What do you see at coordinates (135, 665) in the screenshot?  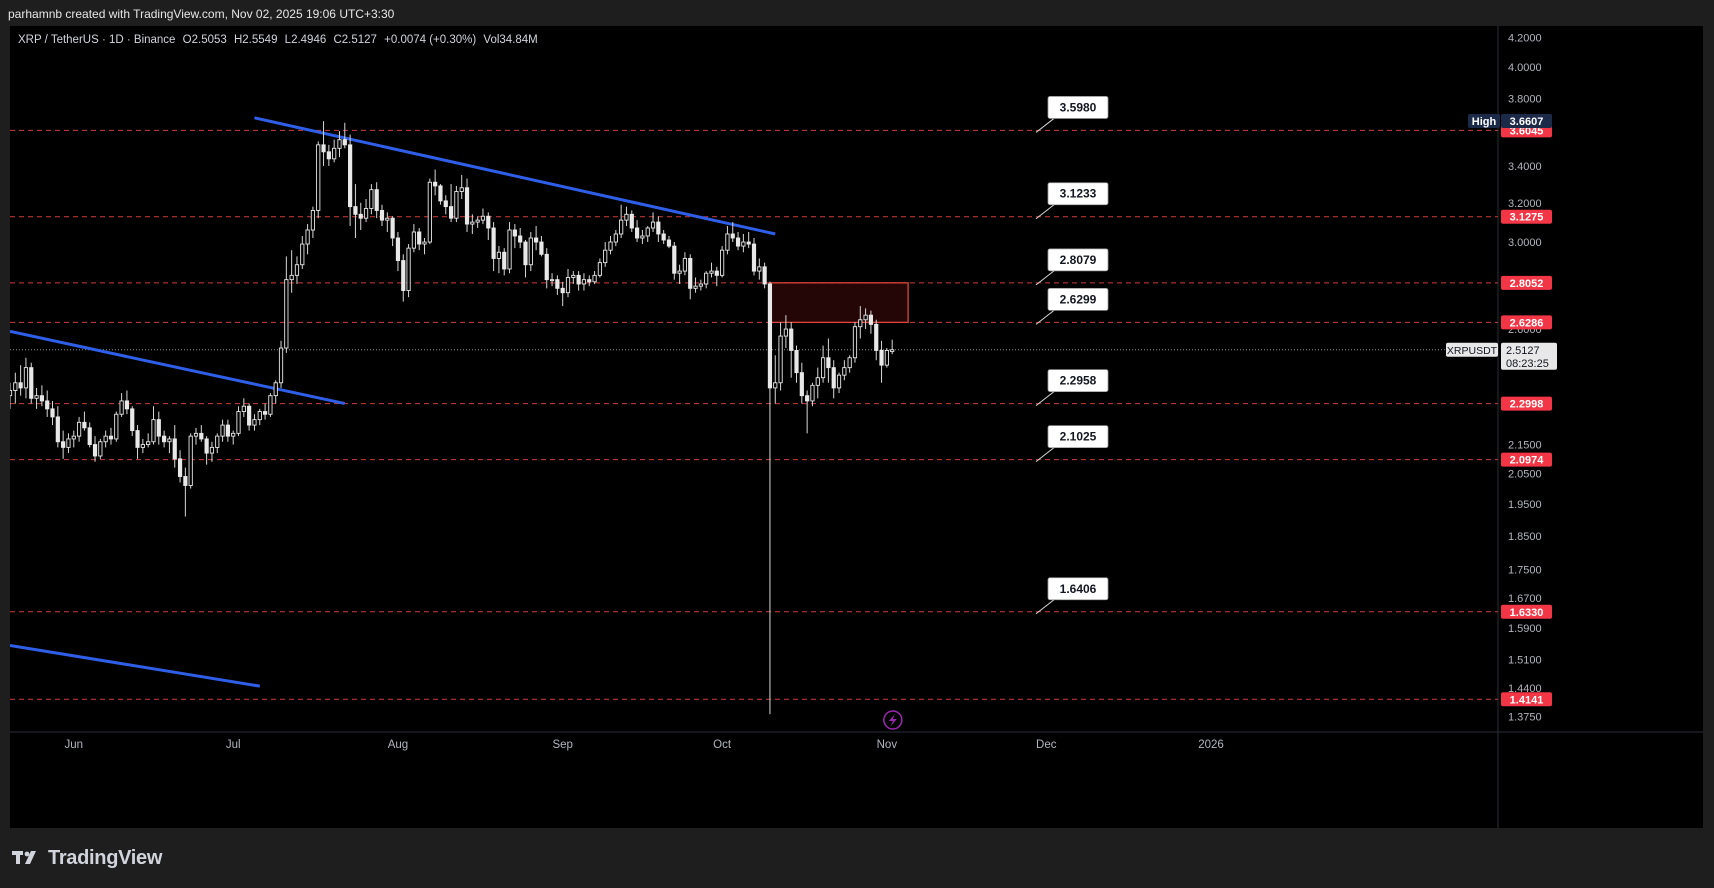 I see `trendline` at bounding box center [135, 665].